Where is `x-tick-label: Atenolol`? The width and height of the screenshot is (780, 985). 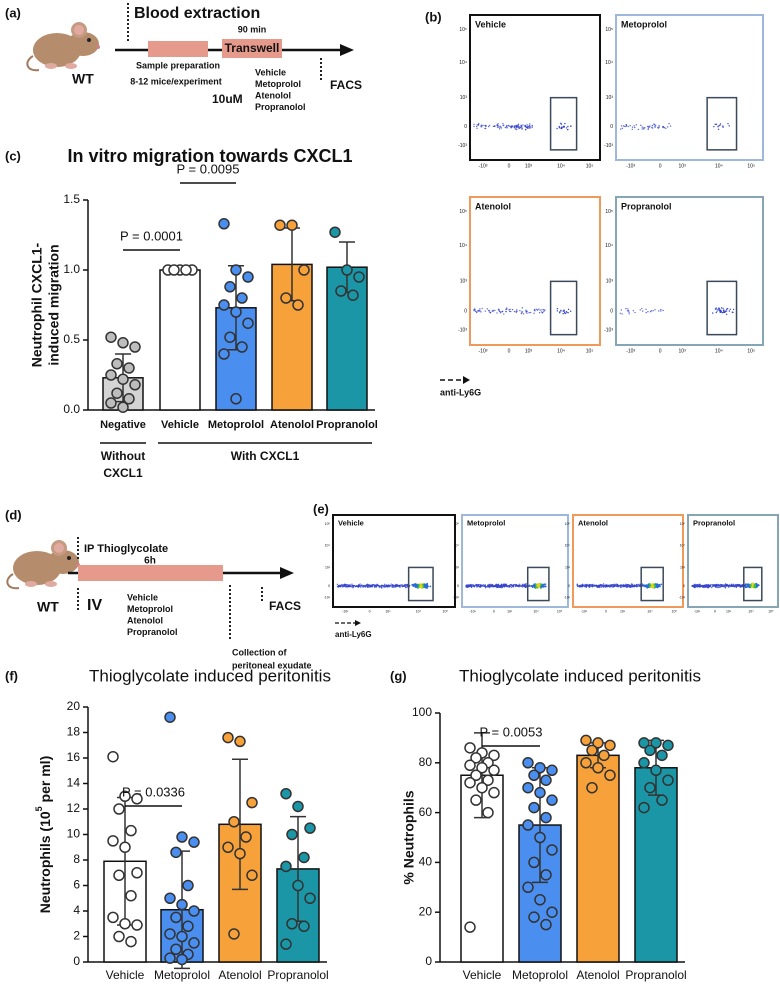 x-tick-label: Atenolol is located at coordinates (597, 975).